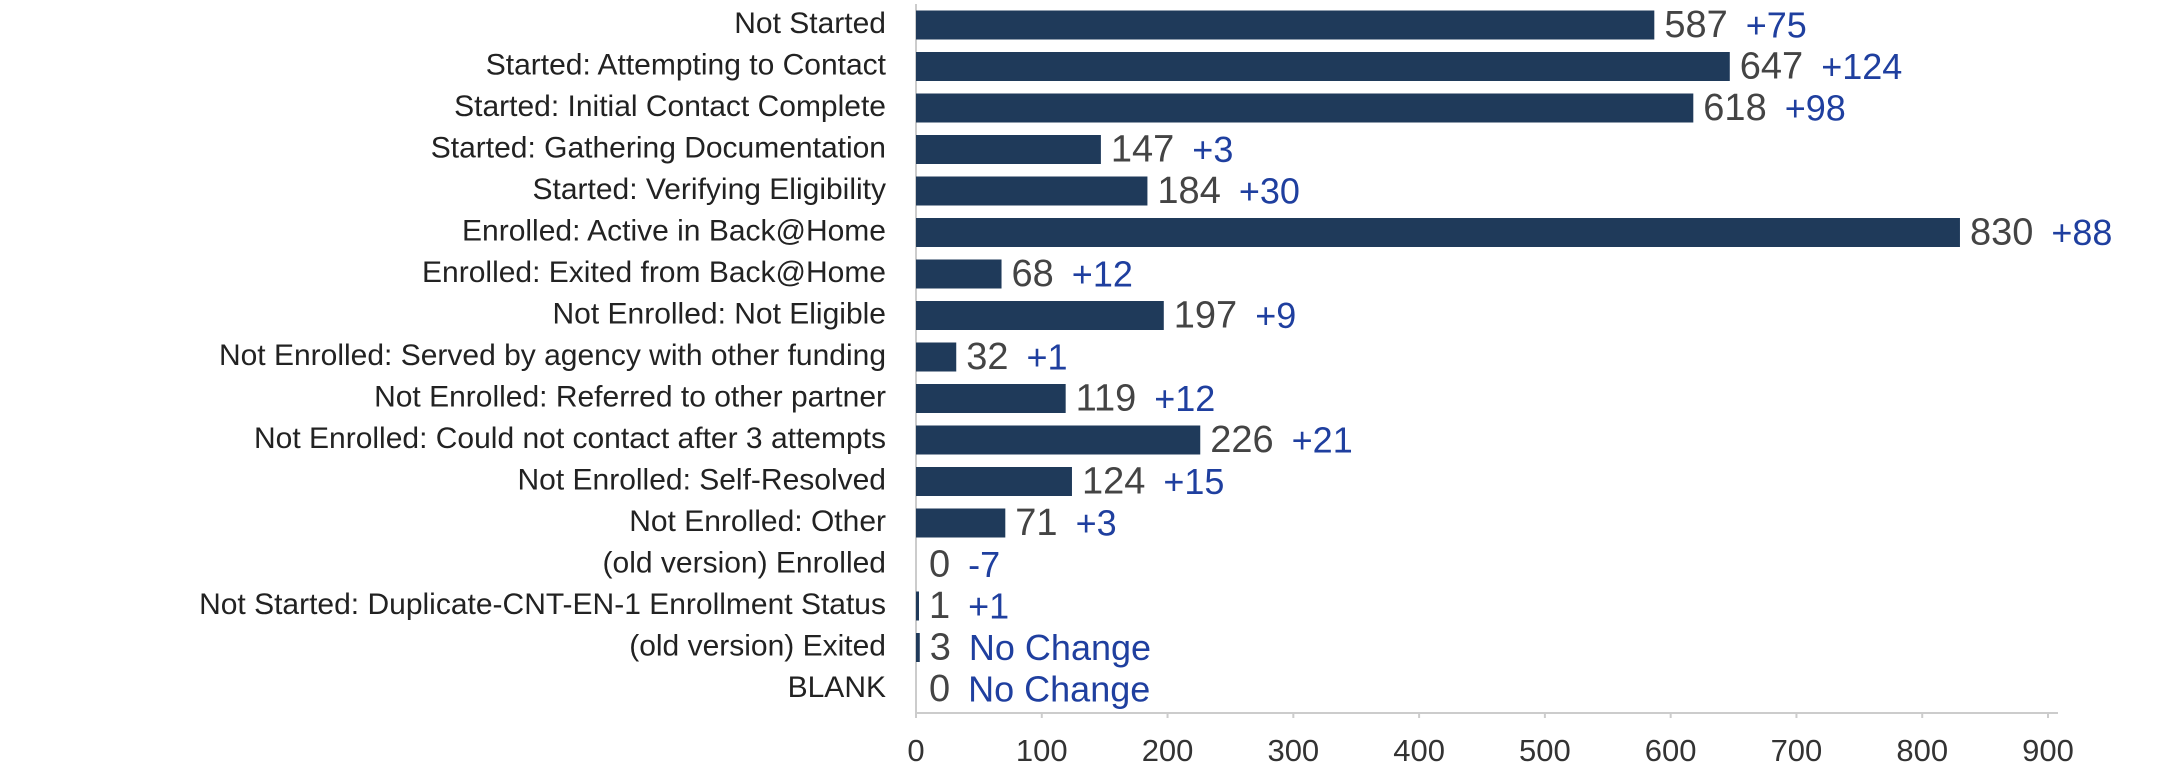 This screenshot has width=2159, height=769. I want to click on category-label: Not Enrolled: Self-Resolved, so click(701, 479).